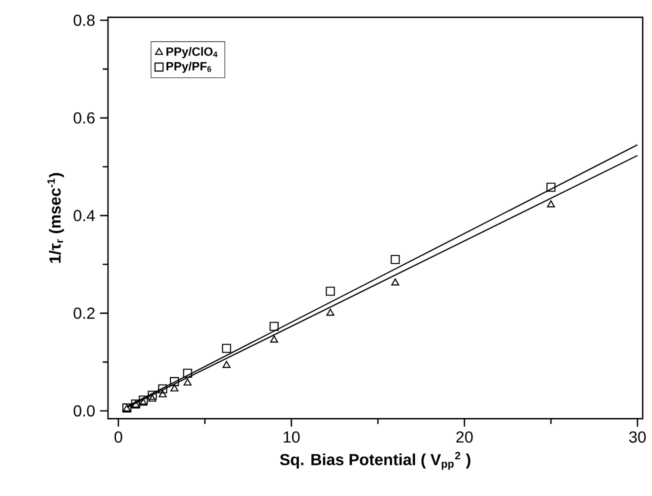 This screenshot has height=496, width=652. What do you see at coordinates (84, 411) in the screenshot?
I see `y-tick-label: 0.0` at bounding box center [84, 411].